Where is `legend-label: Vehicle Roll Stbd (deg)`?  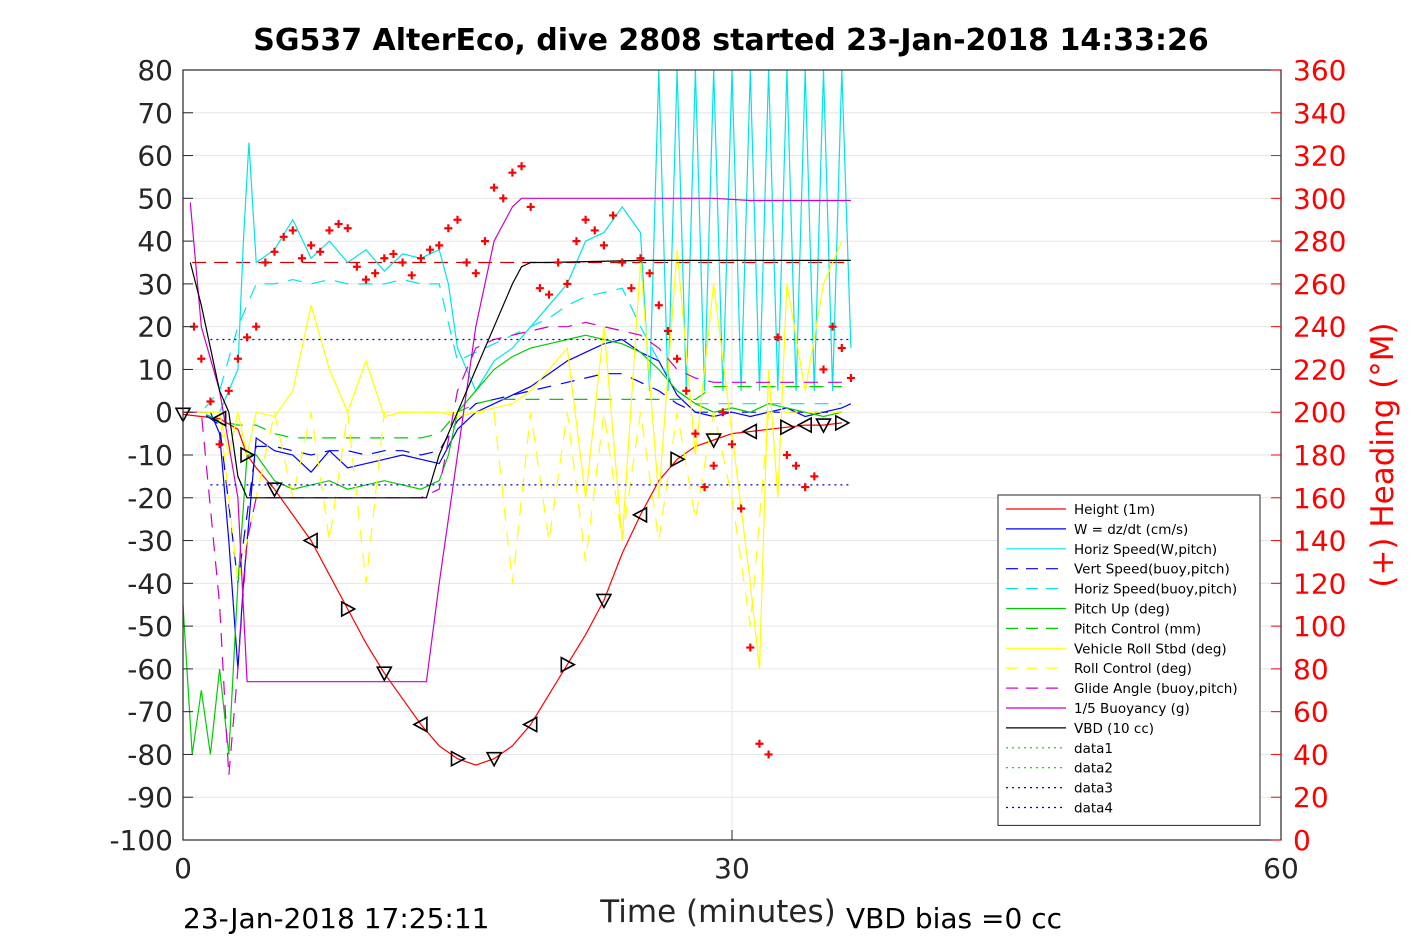 legend-label: Vehicle Roll Stbd (deg) is located at coordinates (1150, 649).